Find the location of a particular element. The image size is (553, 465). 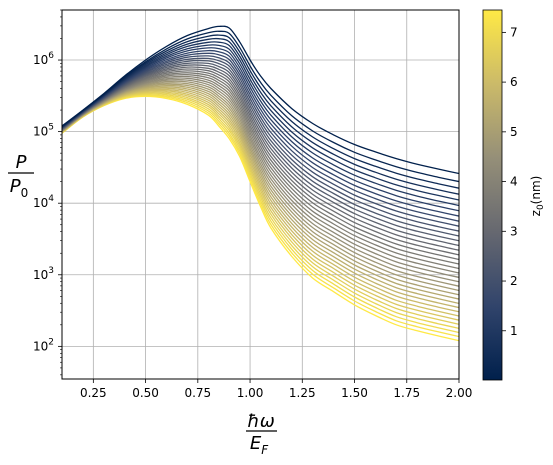

x-tick-label: 1.75 is located at coordinates (406, 393).